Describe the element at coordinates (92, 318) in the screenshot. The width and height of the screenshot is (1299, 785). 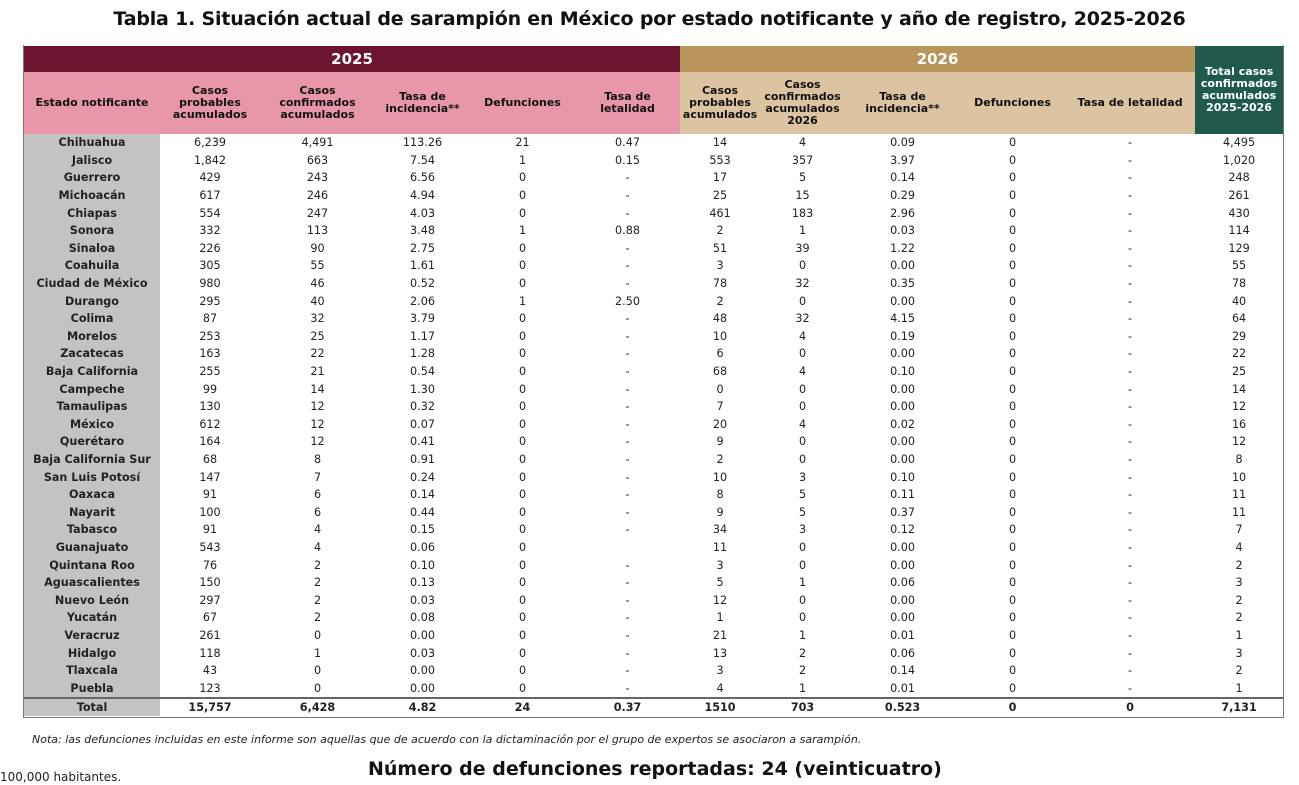
I see `state-name: Colima` at that location.